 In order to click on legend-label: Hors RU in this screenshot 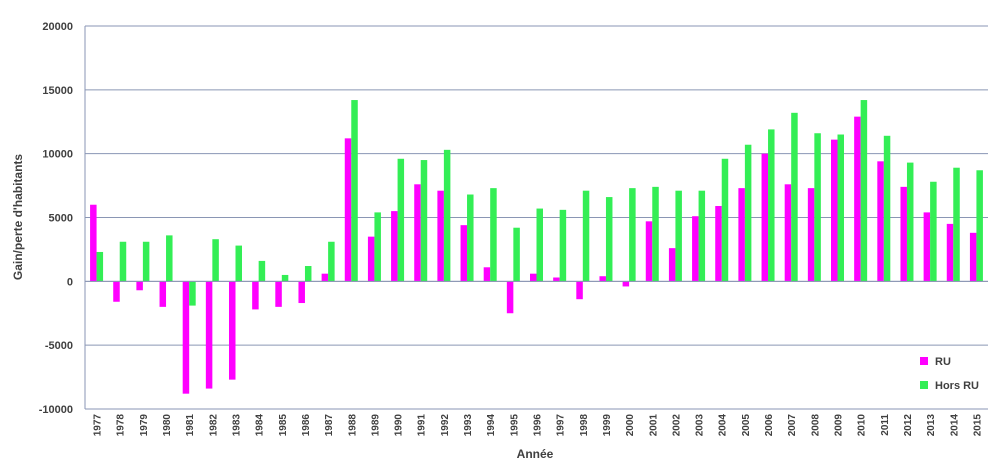, I will do `click(957, 386)`.